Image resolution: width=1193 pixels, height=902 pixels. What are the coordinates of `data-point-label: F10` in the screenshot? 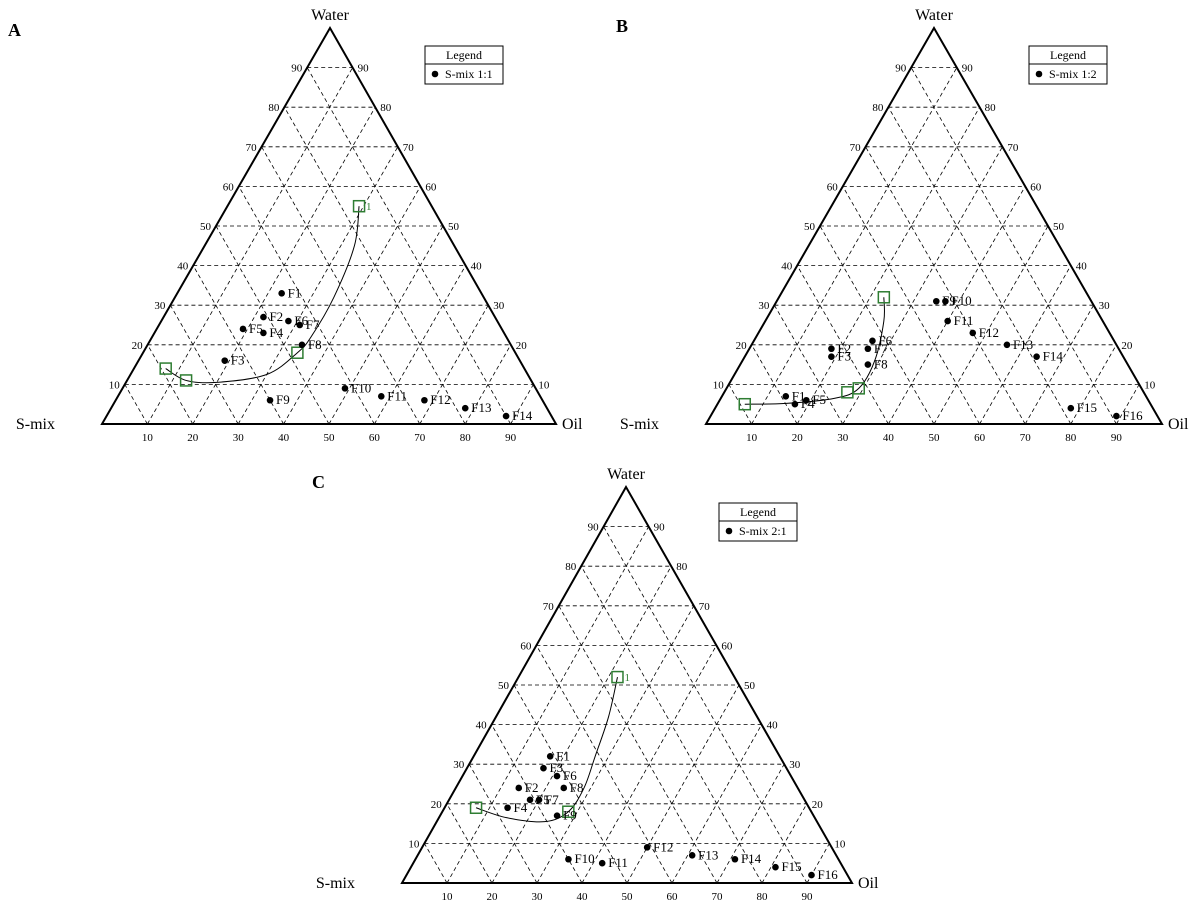 It's located at (961, 300).